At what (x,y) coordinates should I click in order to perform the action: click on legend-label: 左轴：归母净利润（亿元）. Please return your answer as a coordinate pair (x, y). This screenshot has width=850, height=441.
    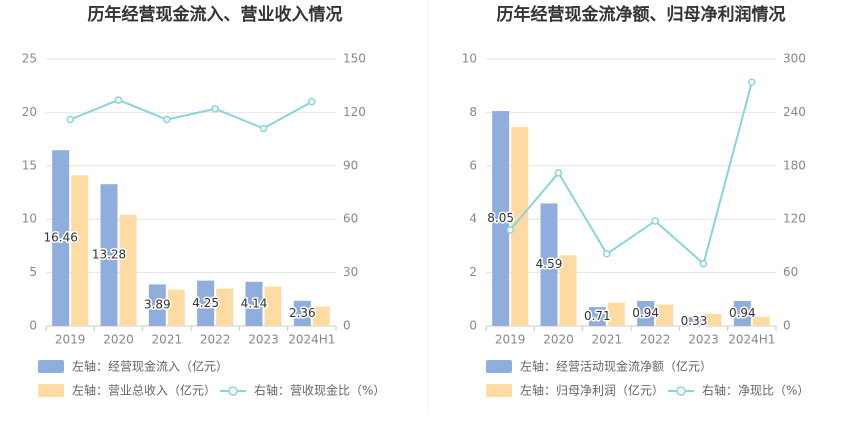
    Looking at the image, I should click on (592, 390).